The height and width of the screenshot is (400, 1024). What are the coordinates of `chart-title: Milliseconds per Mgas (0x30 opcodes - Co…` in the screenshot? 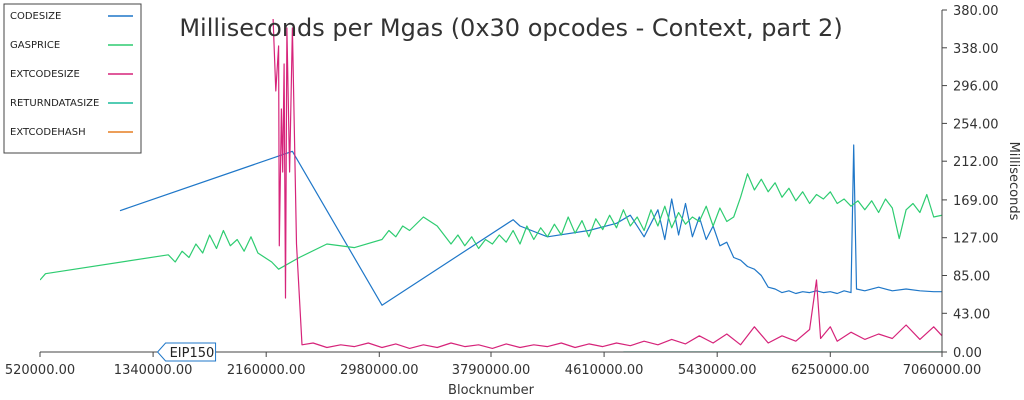 It's located at (510, 28).